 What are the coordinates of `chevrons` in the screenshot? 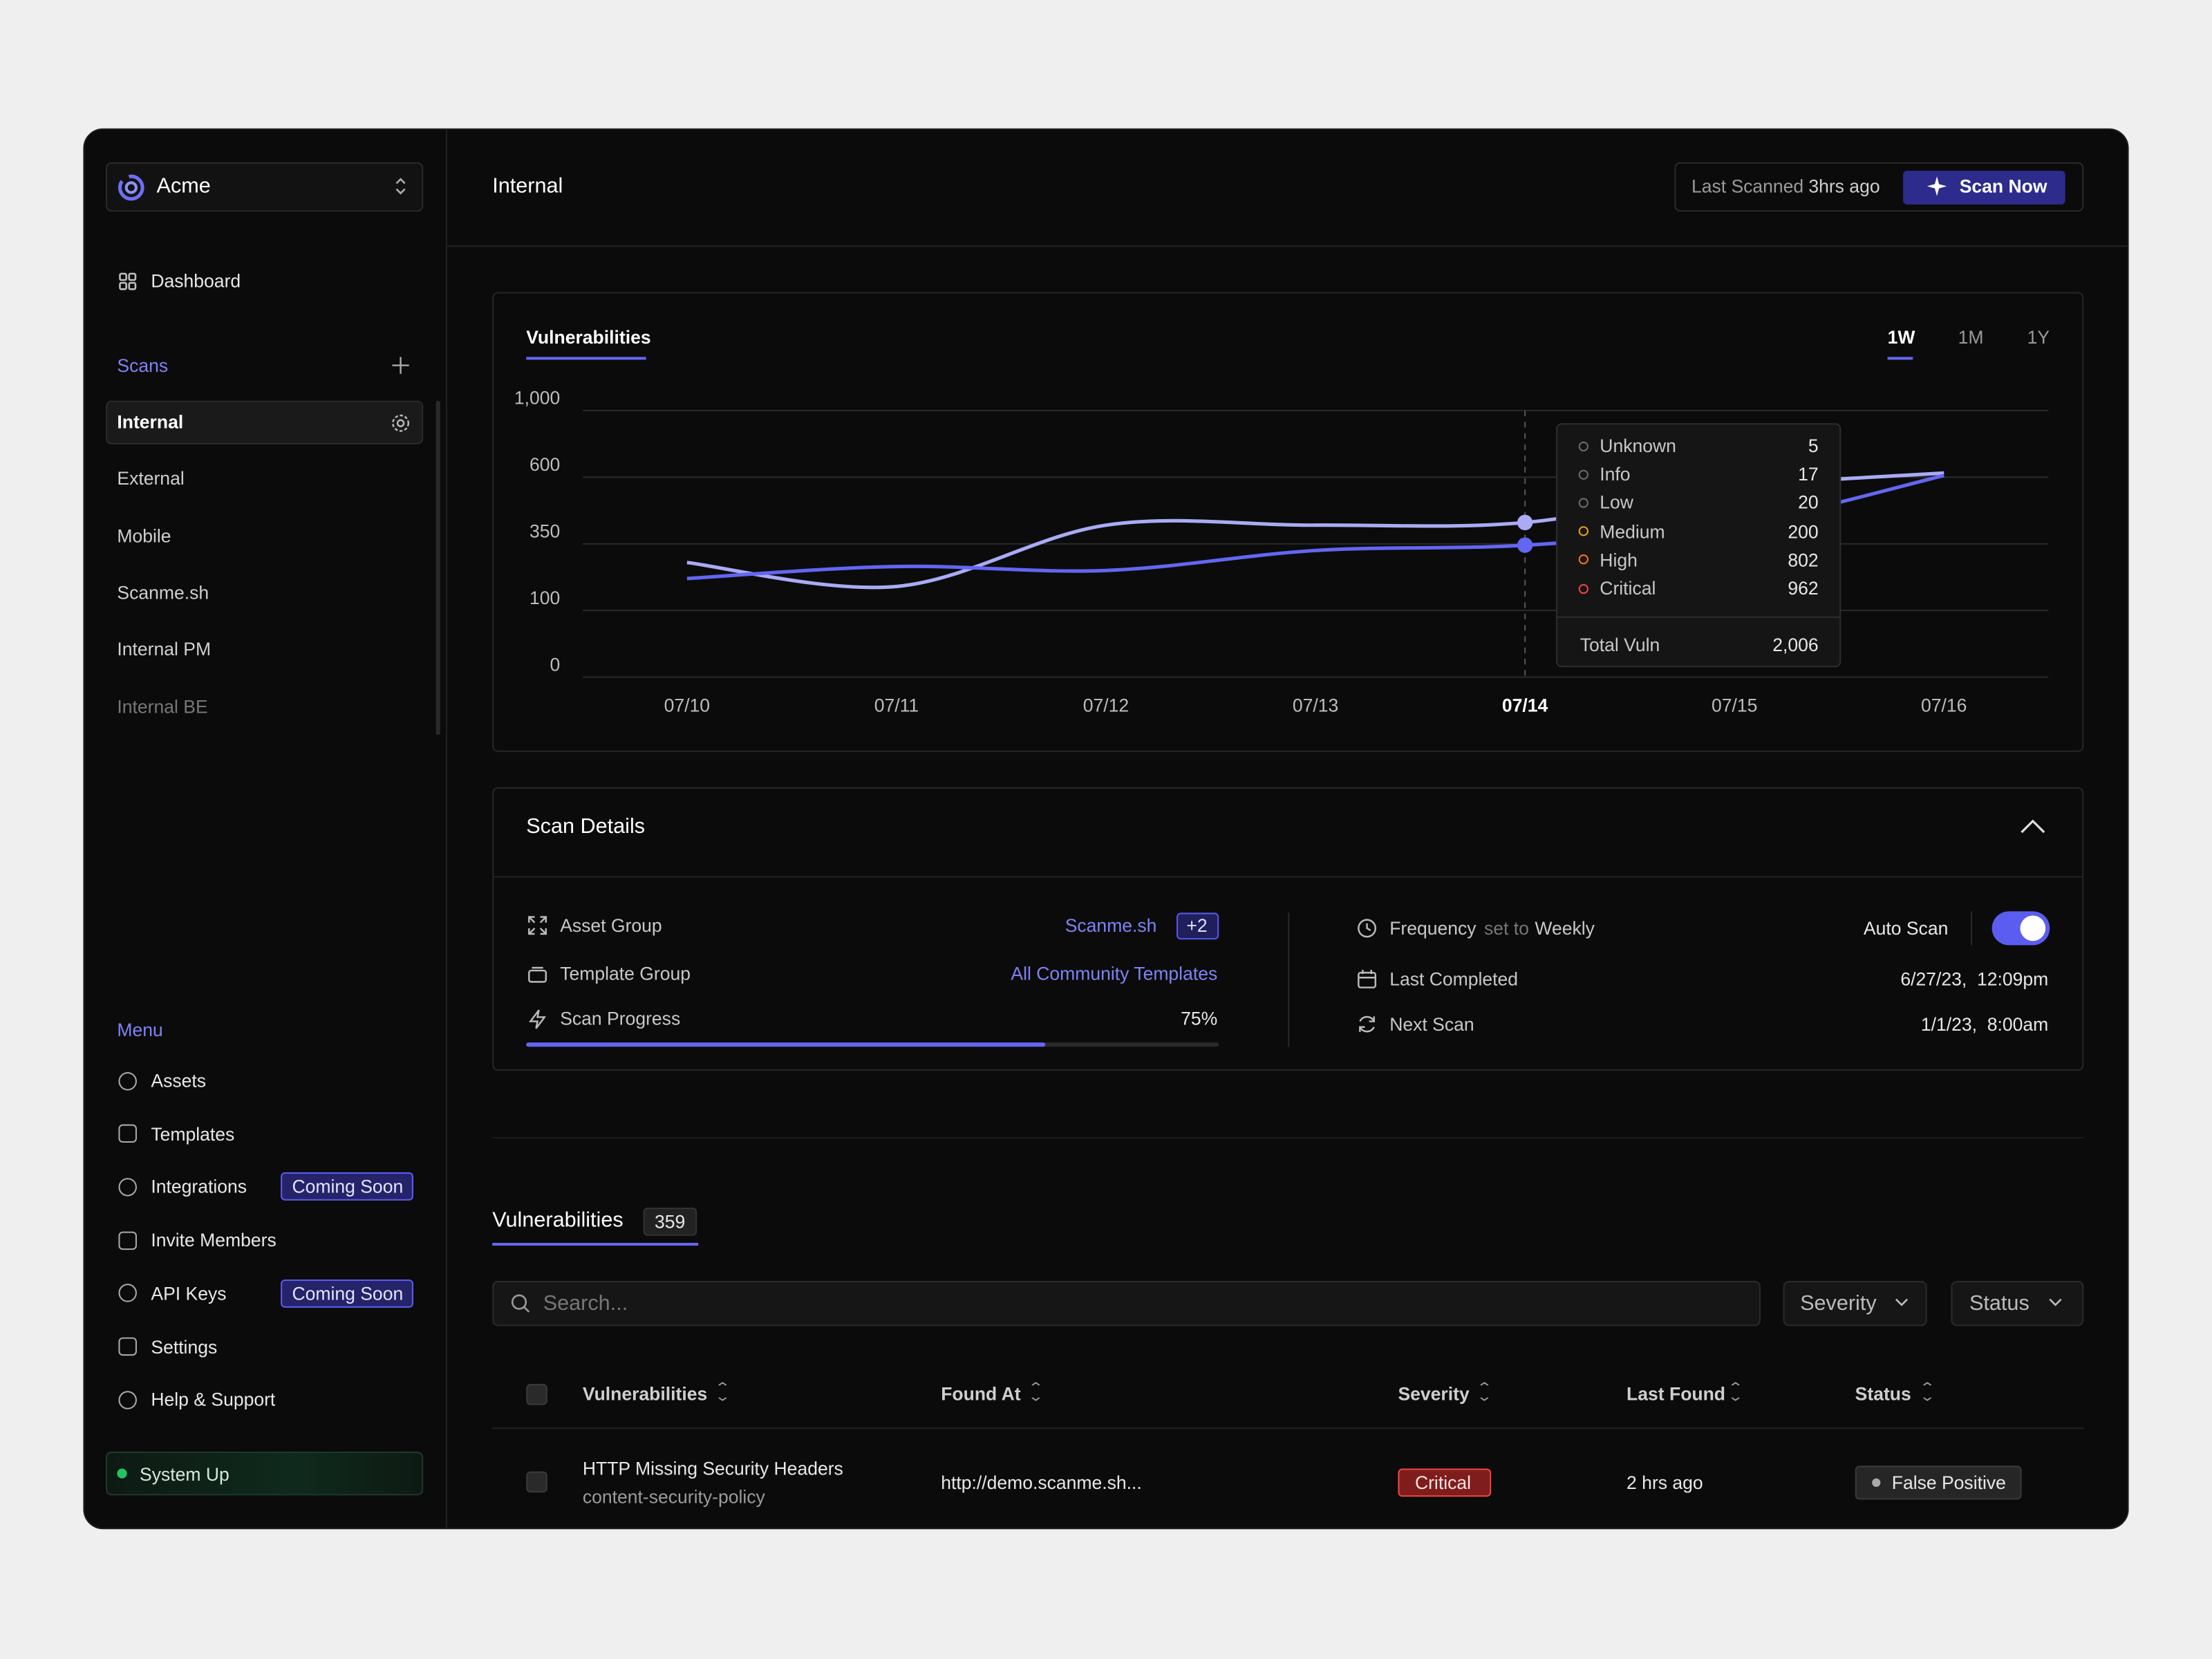 It's located at (400, 187).